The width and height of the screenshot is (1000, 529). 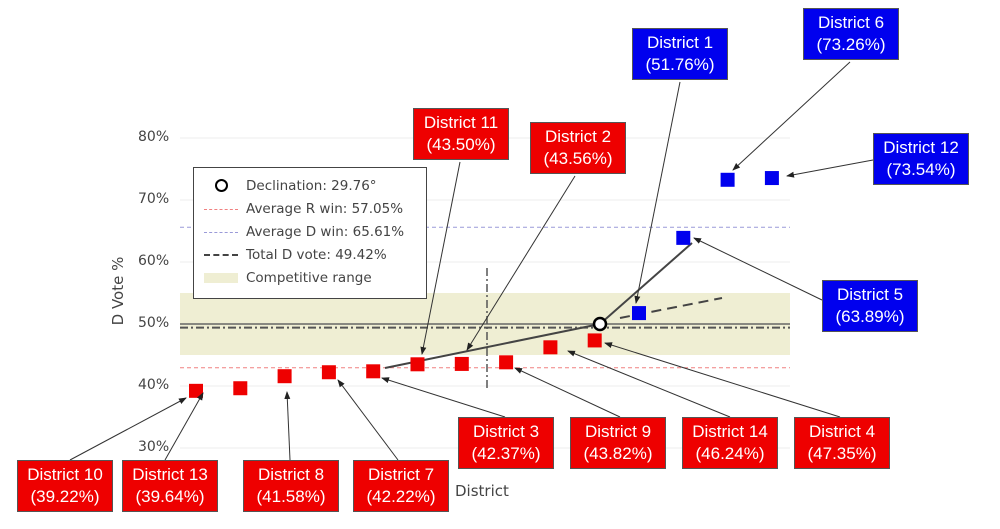 What do you see at coordinates (680, 42) in the screenshot?
I see `district-name: District 1` at bounding box center [680, 42].